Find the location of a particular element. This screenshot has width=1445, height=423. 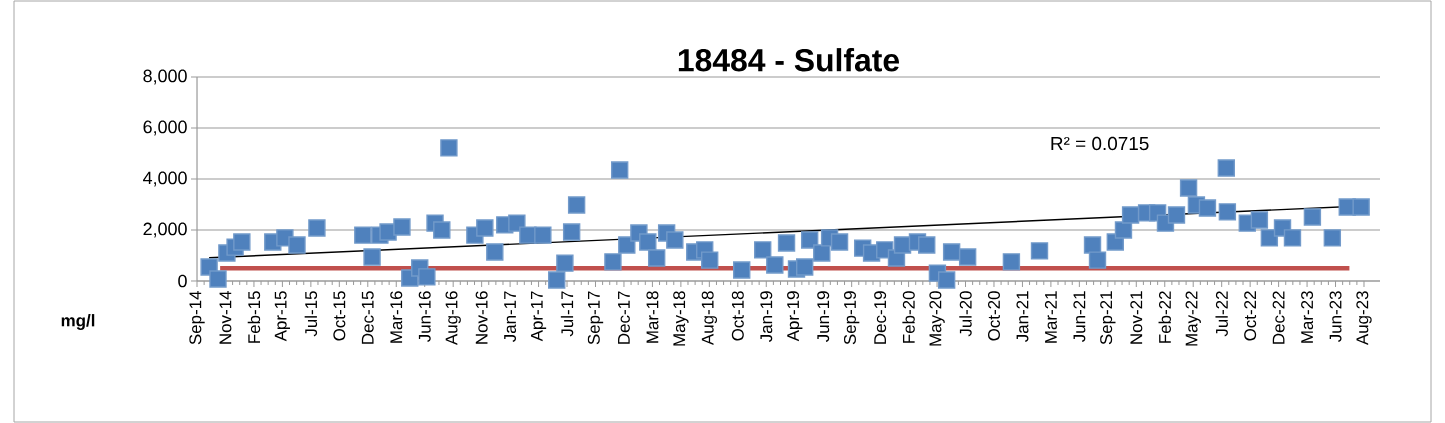

x-tick-label: Apr-19 is located at coordinates (795, 316).